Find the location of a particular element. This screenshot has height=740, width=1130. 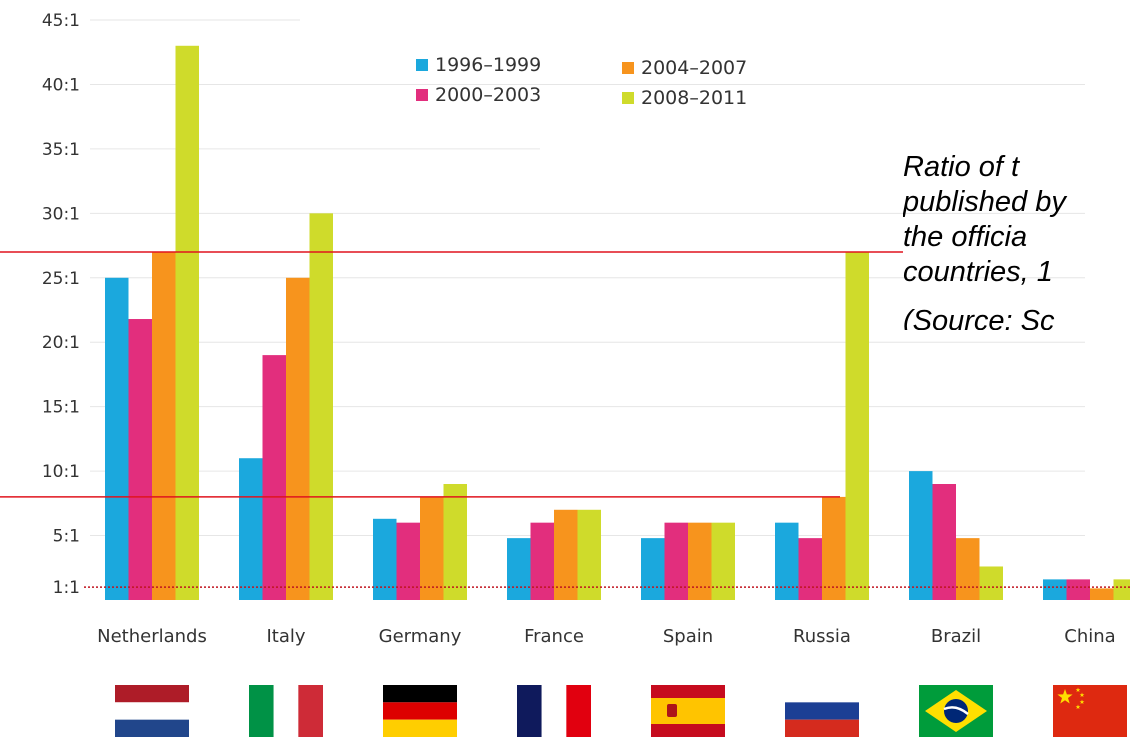

legend-entry: 2004–2007 is located at coordinates (684, 68).